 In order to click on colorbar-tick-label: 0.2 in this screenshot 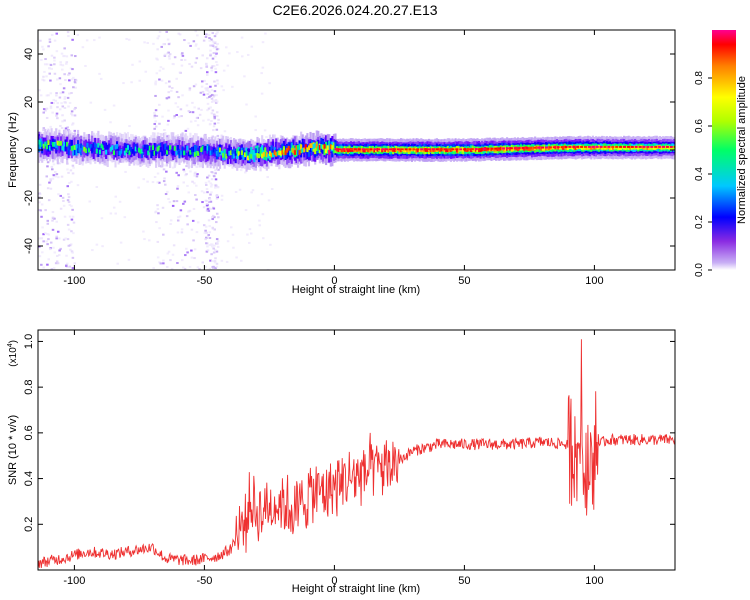, I will do `click(699, 222)`.